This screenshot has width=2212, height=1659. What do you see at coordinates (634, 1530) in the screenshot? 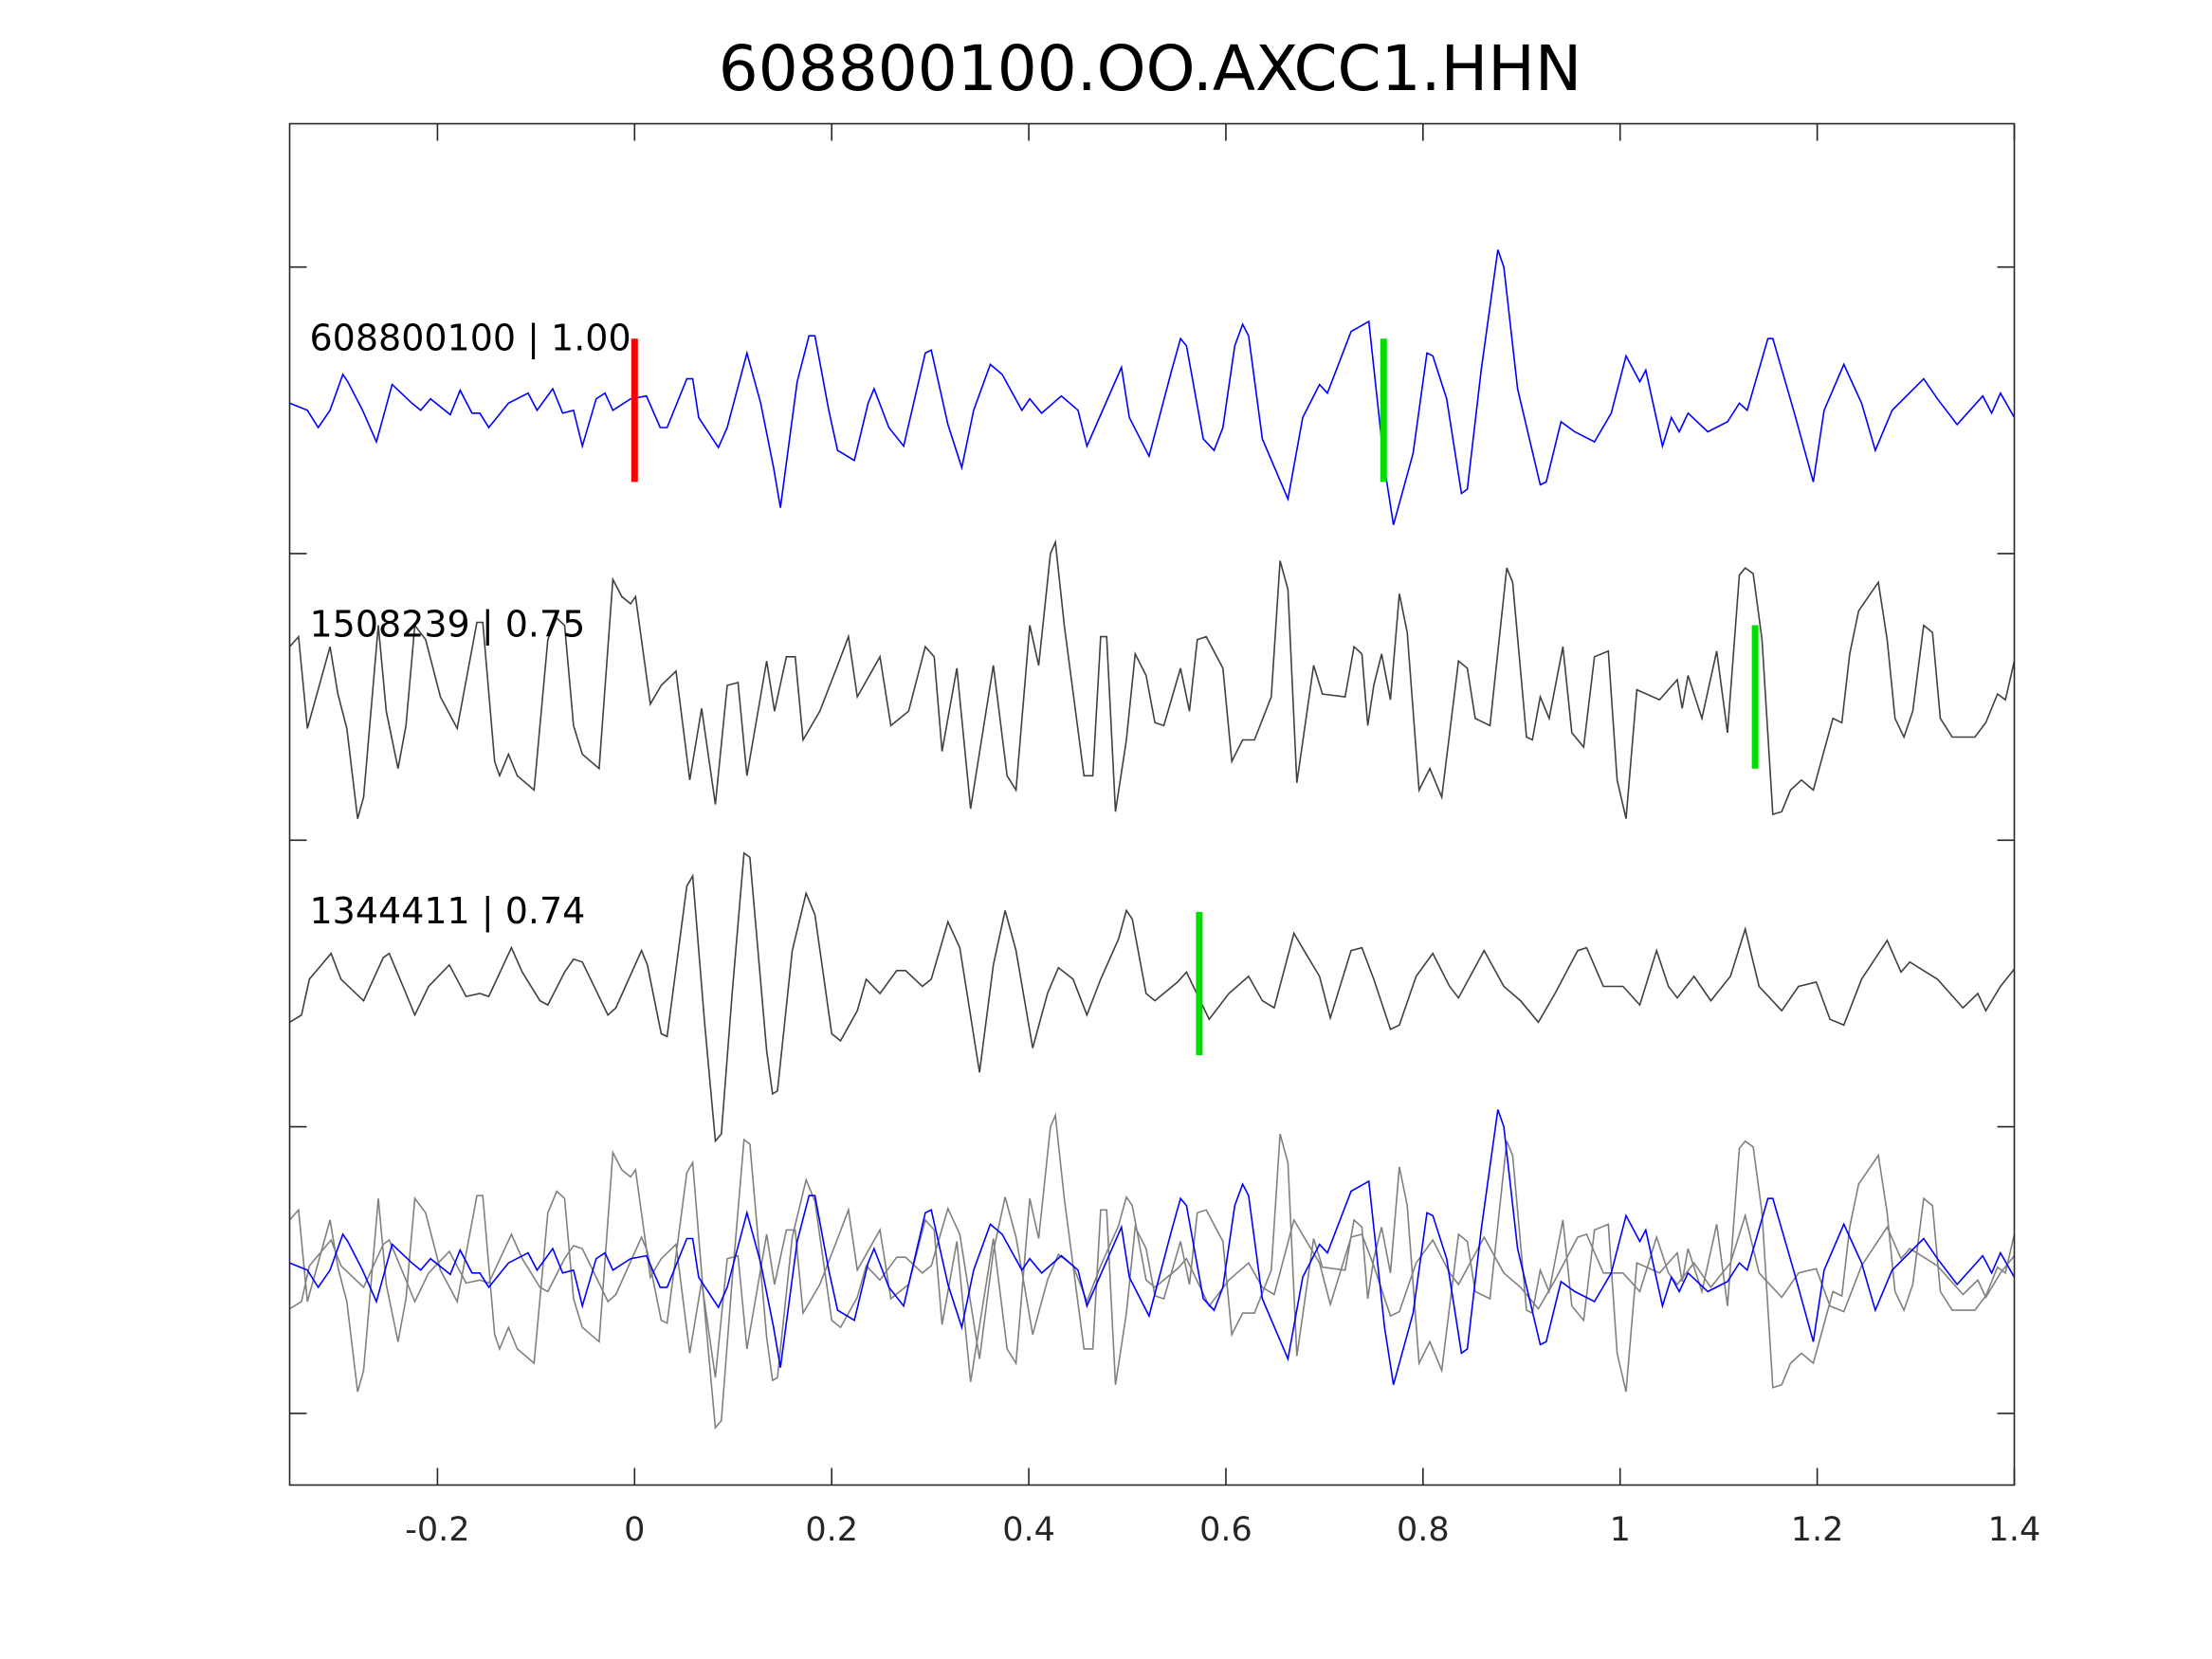
I see `x-tick-label: 0` at bounding box center [634, 1530].